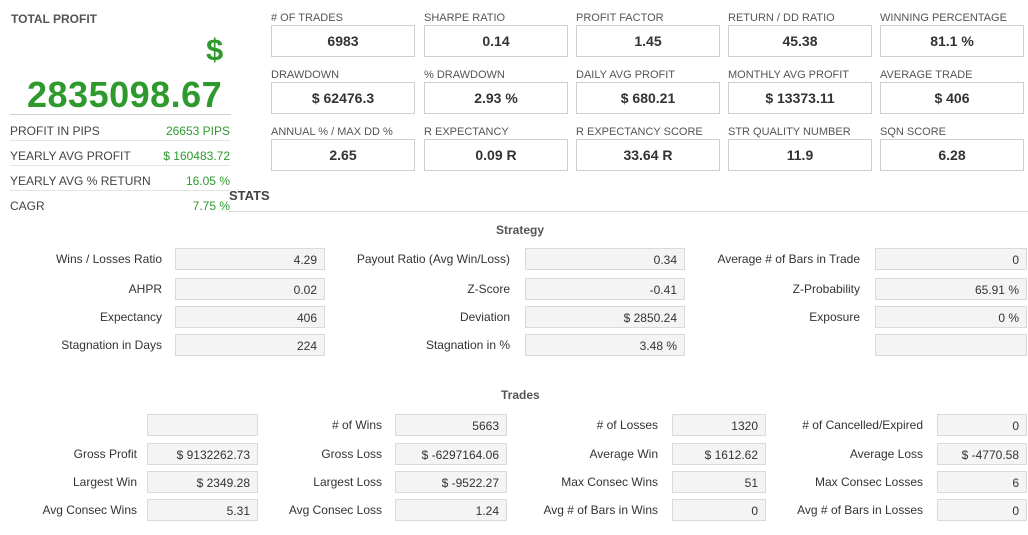 The image size is (1028, 535). I want to click on wins-losses-ratio-value: 4.29, so click(250, 259).